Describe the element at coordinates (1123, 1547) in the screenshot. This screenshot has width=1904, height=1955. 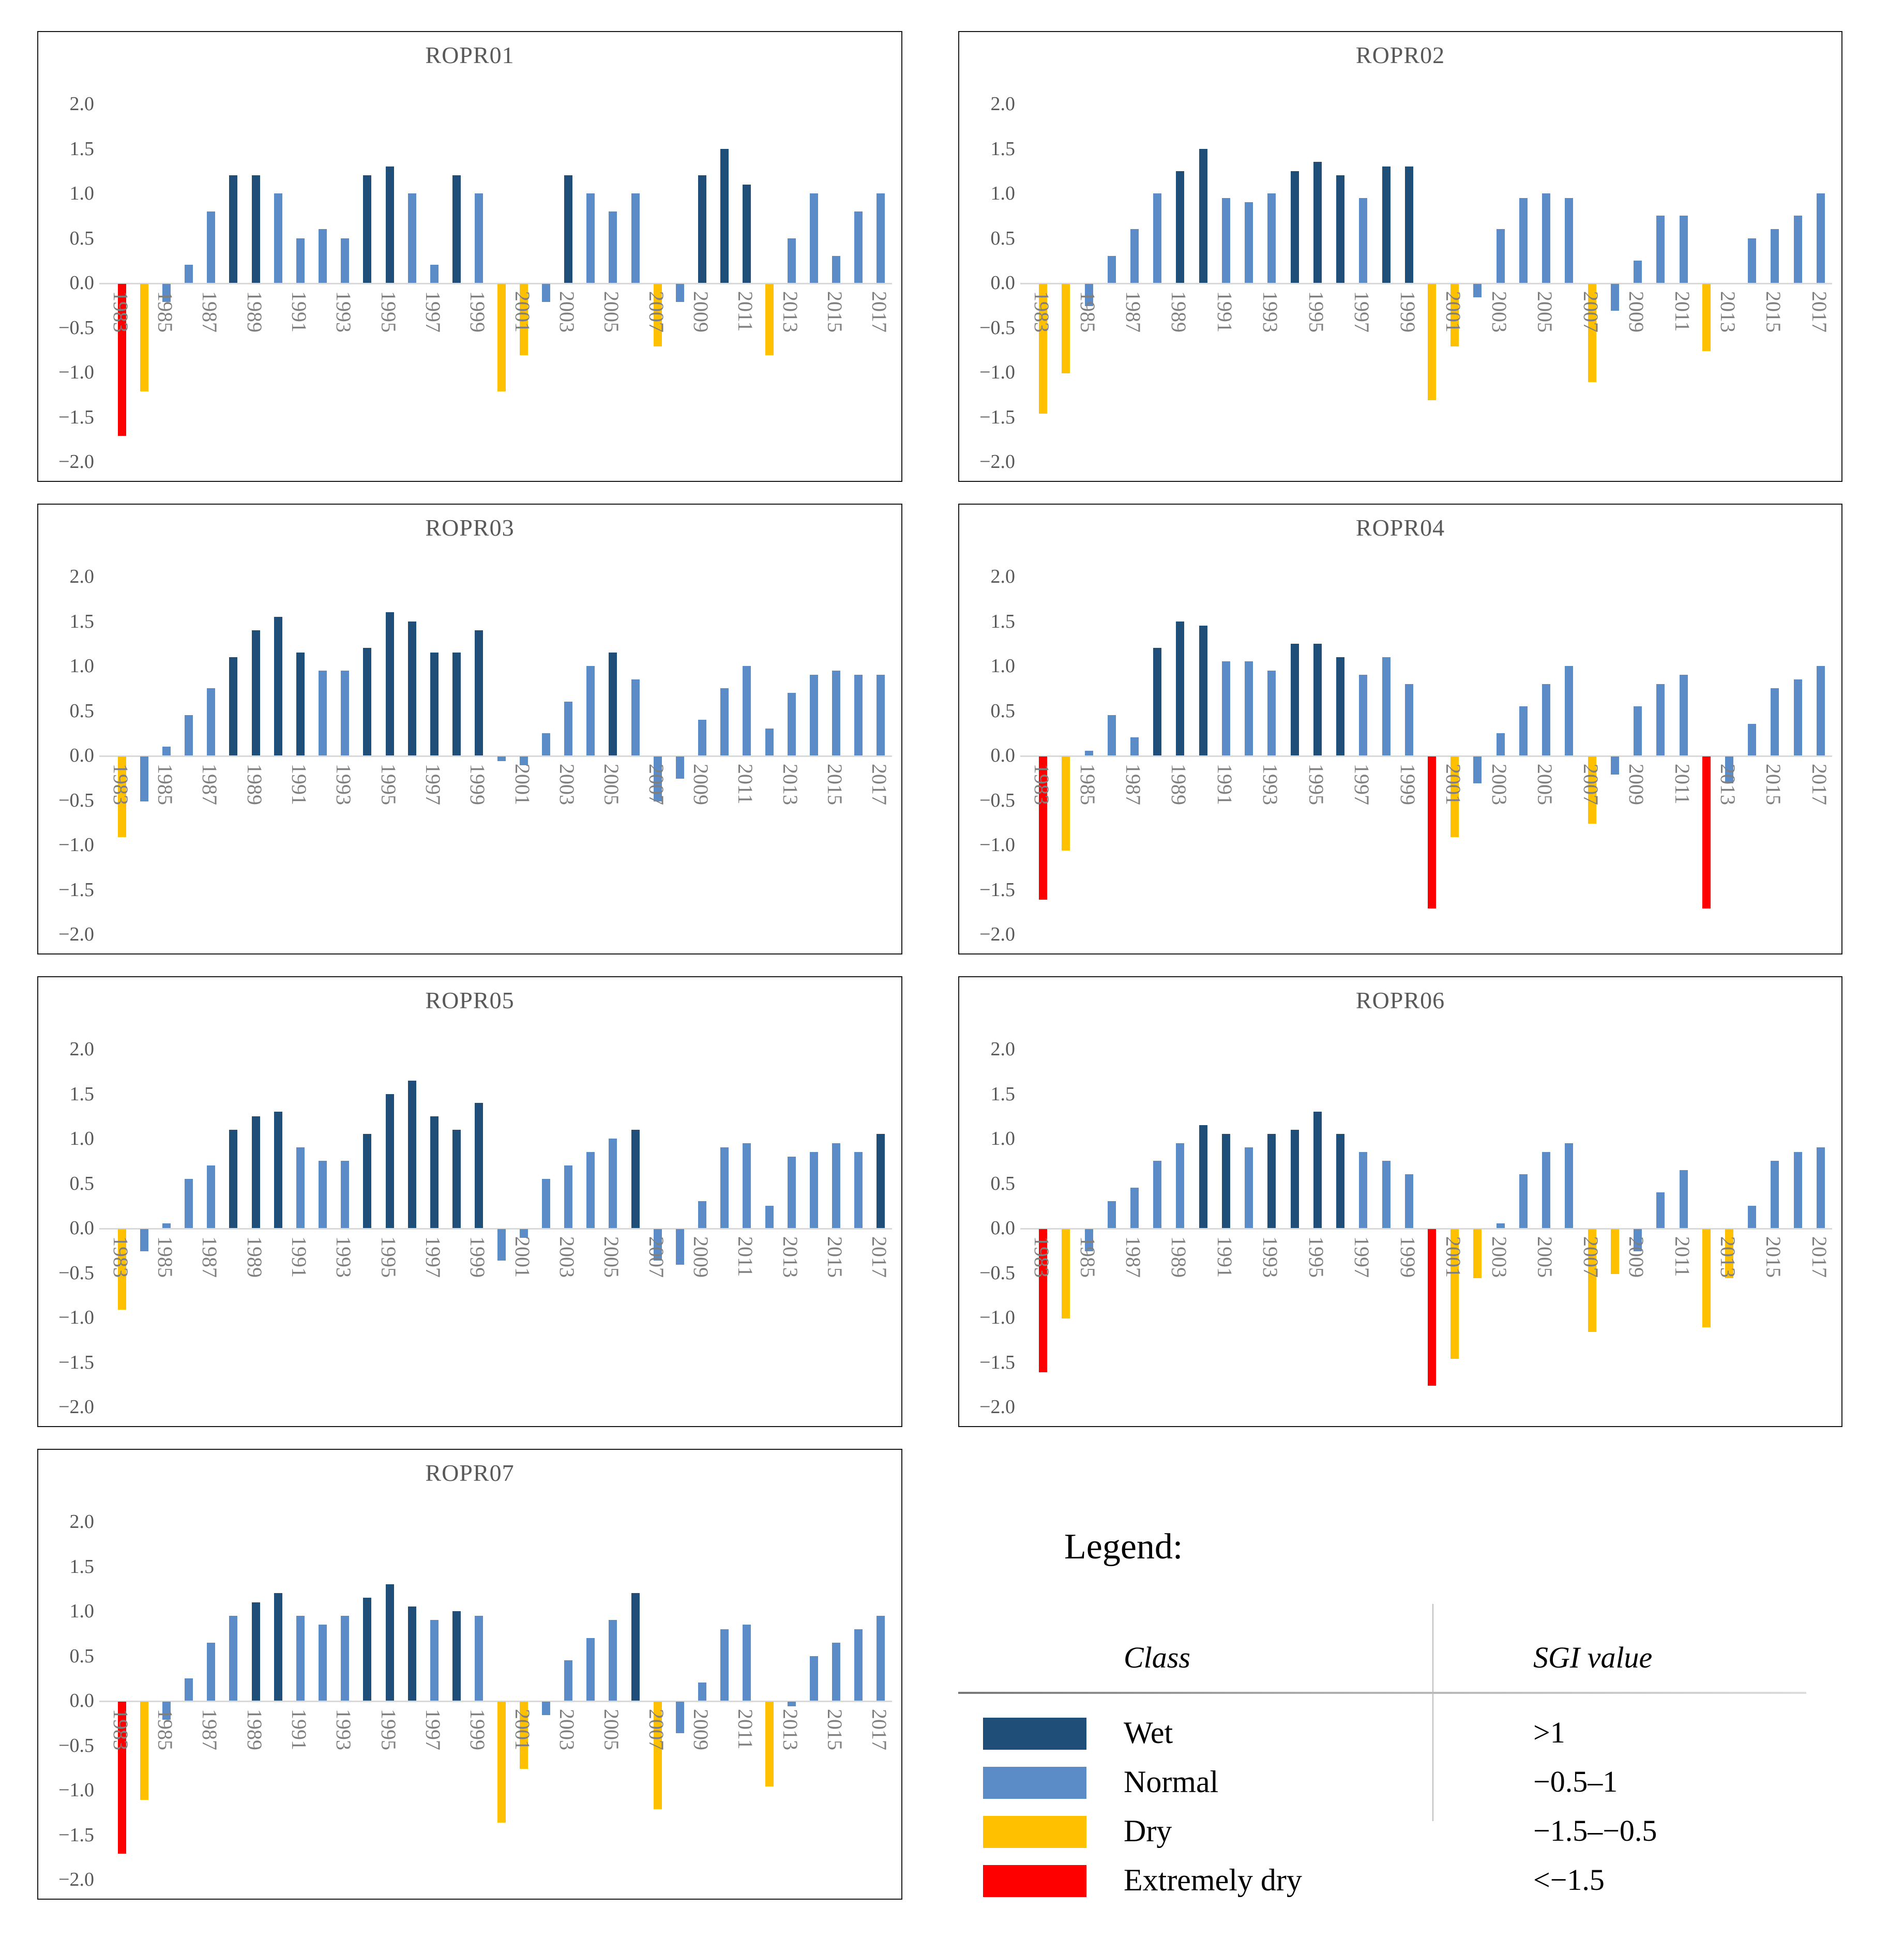
I see `legend-title: Legend:` at that location.